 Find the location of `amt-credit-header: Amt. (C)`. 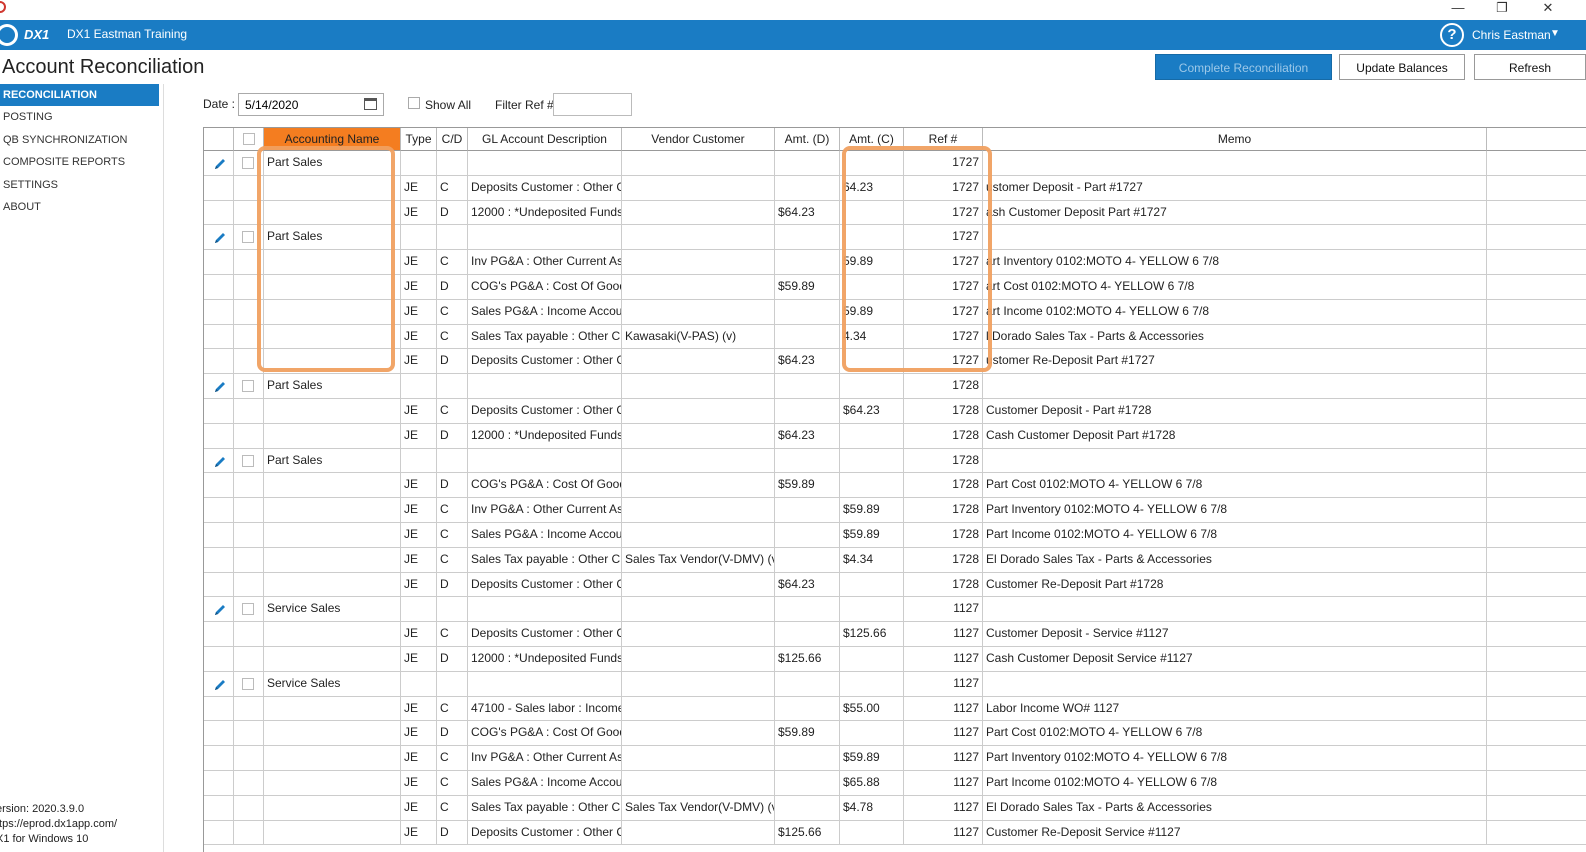

amt-credit-header: Amt. (C) is located at coordinates (872, 139).